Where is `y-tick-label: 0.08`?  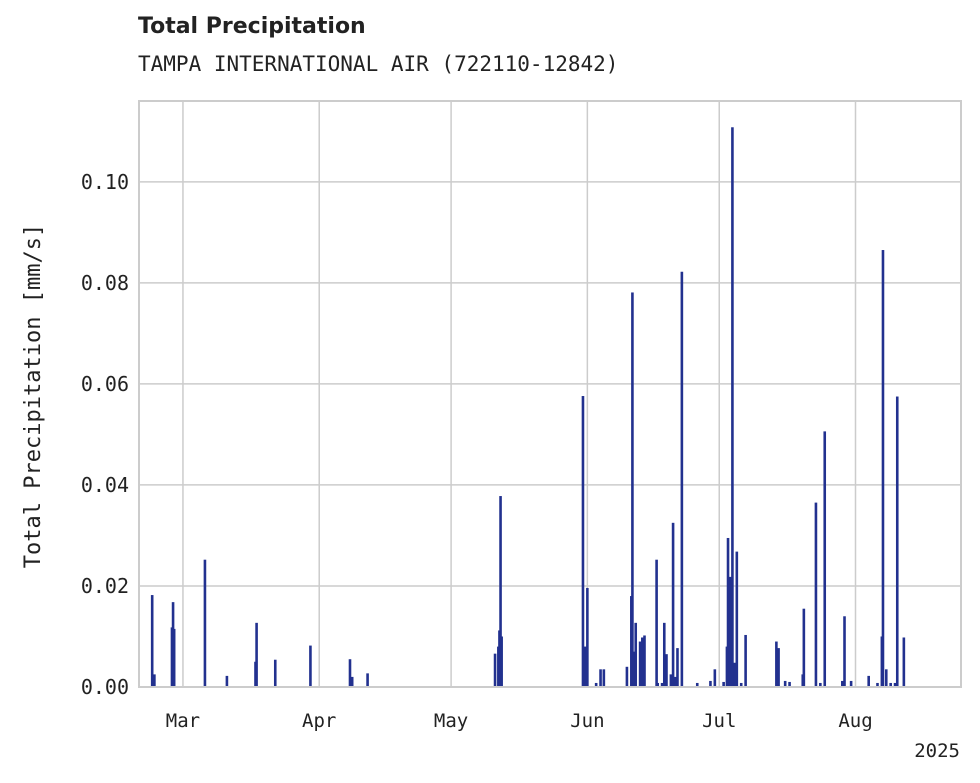
y-tick-label: 0.08 is located at coordinates (105, 283).